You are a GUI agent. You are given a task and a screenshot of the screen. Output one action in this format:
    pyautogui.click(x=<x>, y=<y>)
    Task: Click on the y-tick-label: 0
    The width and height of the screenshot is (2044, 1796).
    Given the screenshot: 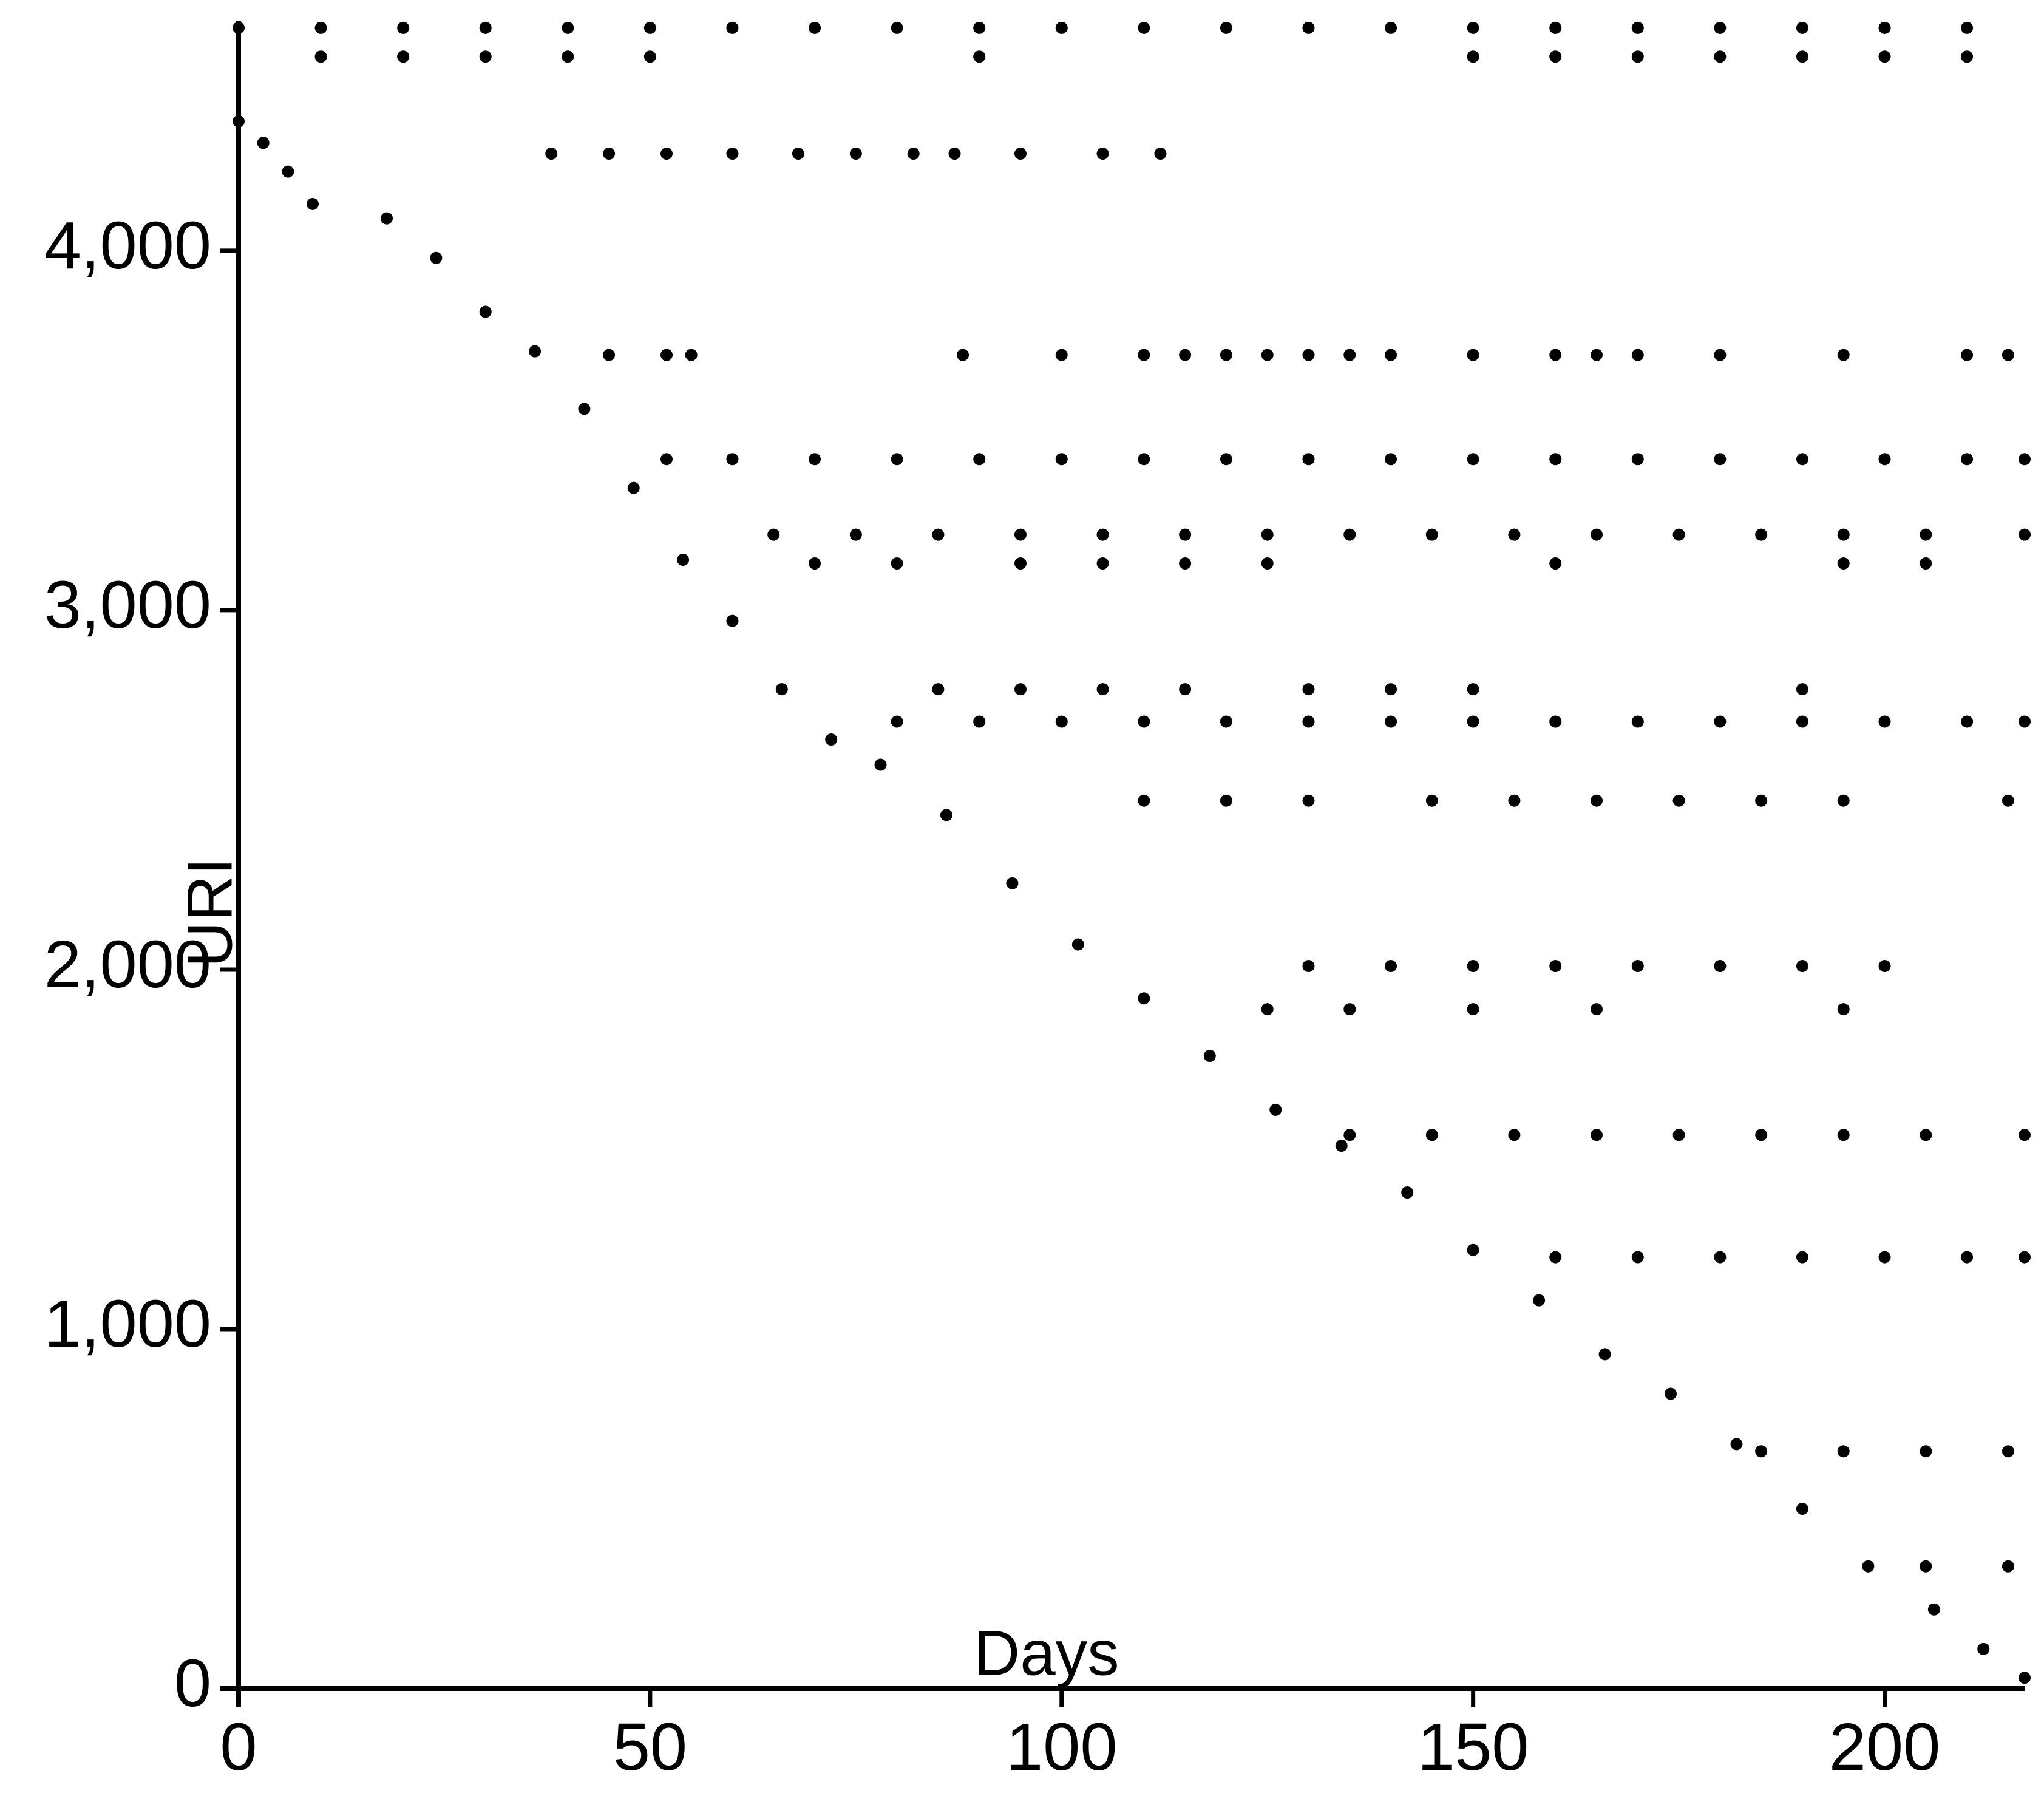 What is the action you would take?
    pyautogui.click(x=192, y=1683)
    